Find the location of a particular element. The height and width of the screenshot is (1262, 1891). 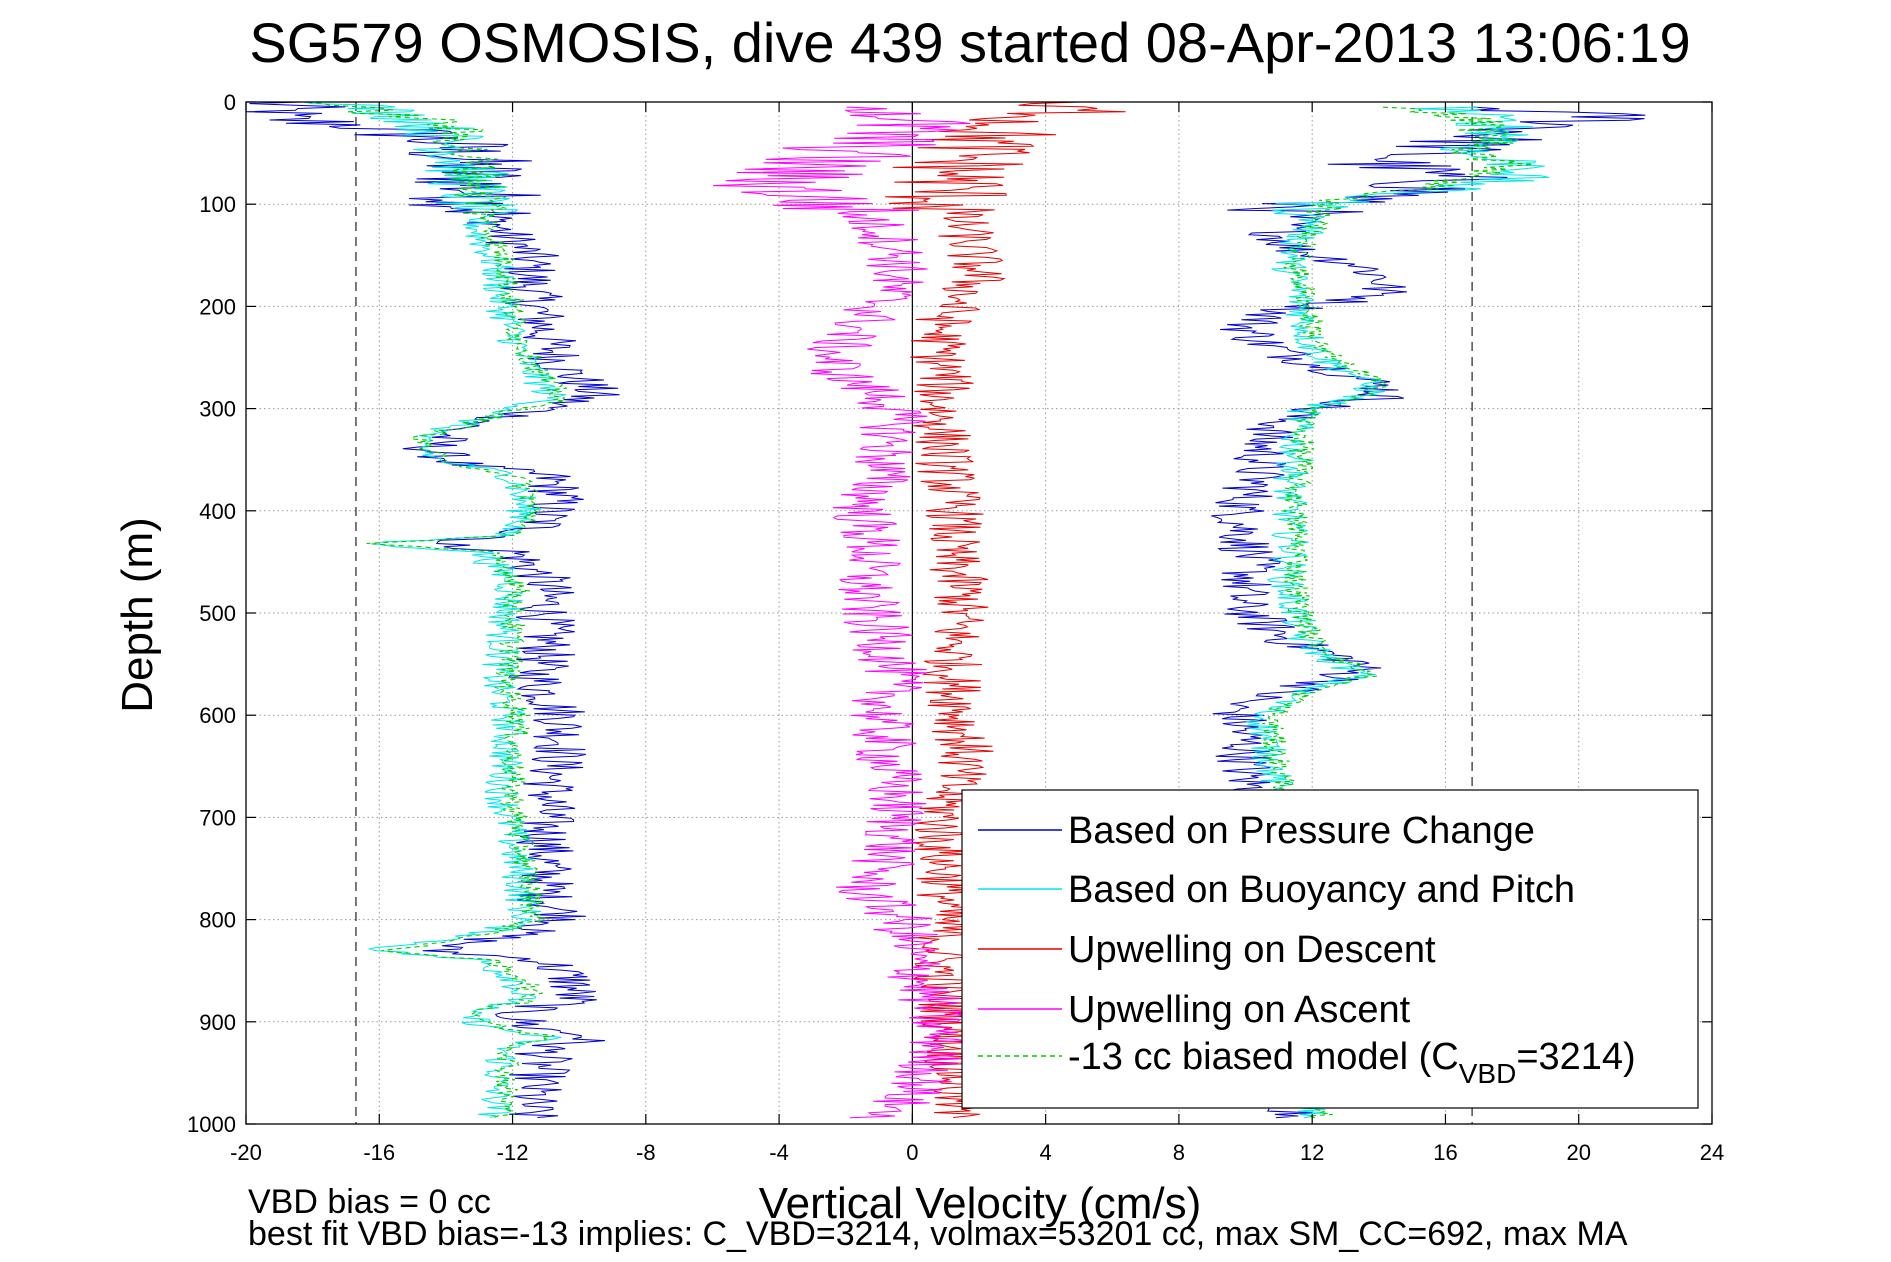

legend-label: Upwelling on Descent is located at coordinates (1252, 950).